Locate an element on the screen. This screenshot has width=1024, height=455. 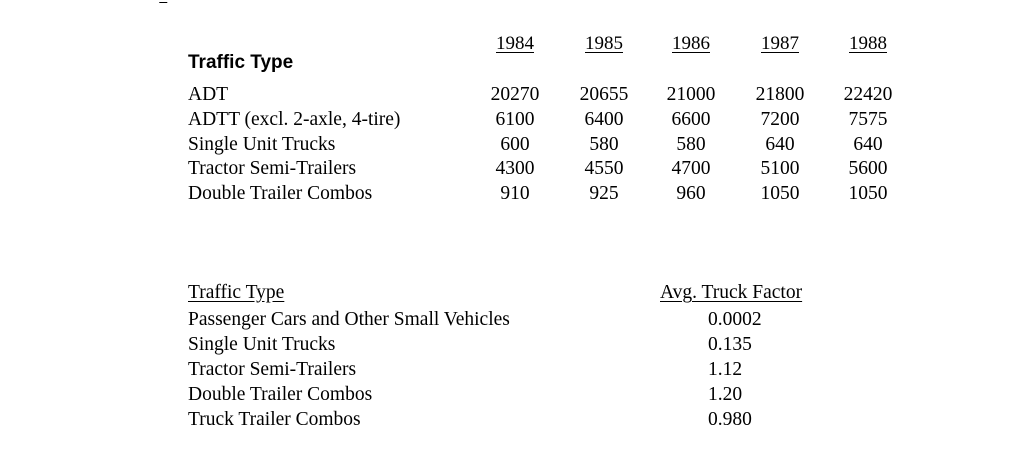
row-label: Truck Trailer Combos is located at coordinates (274, 419).